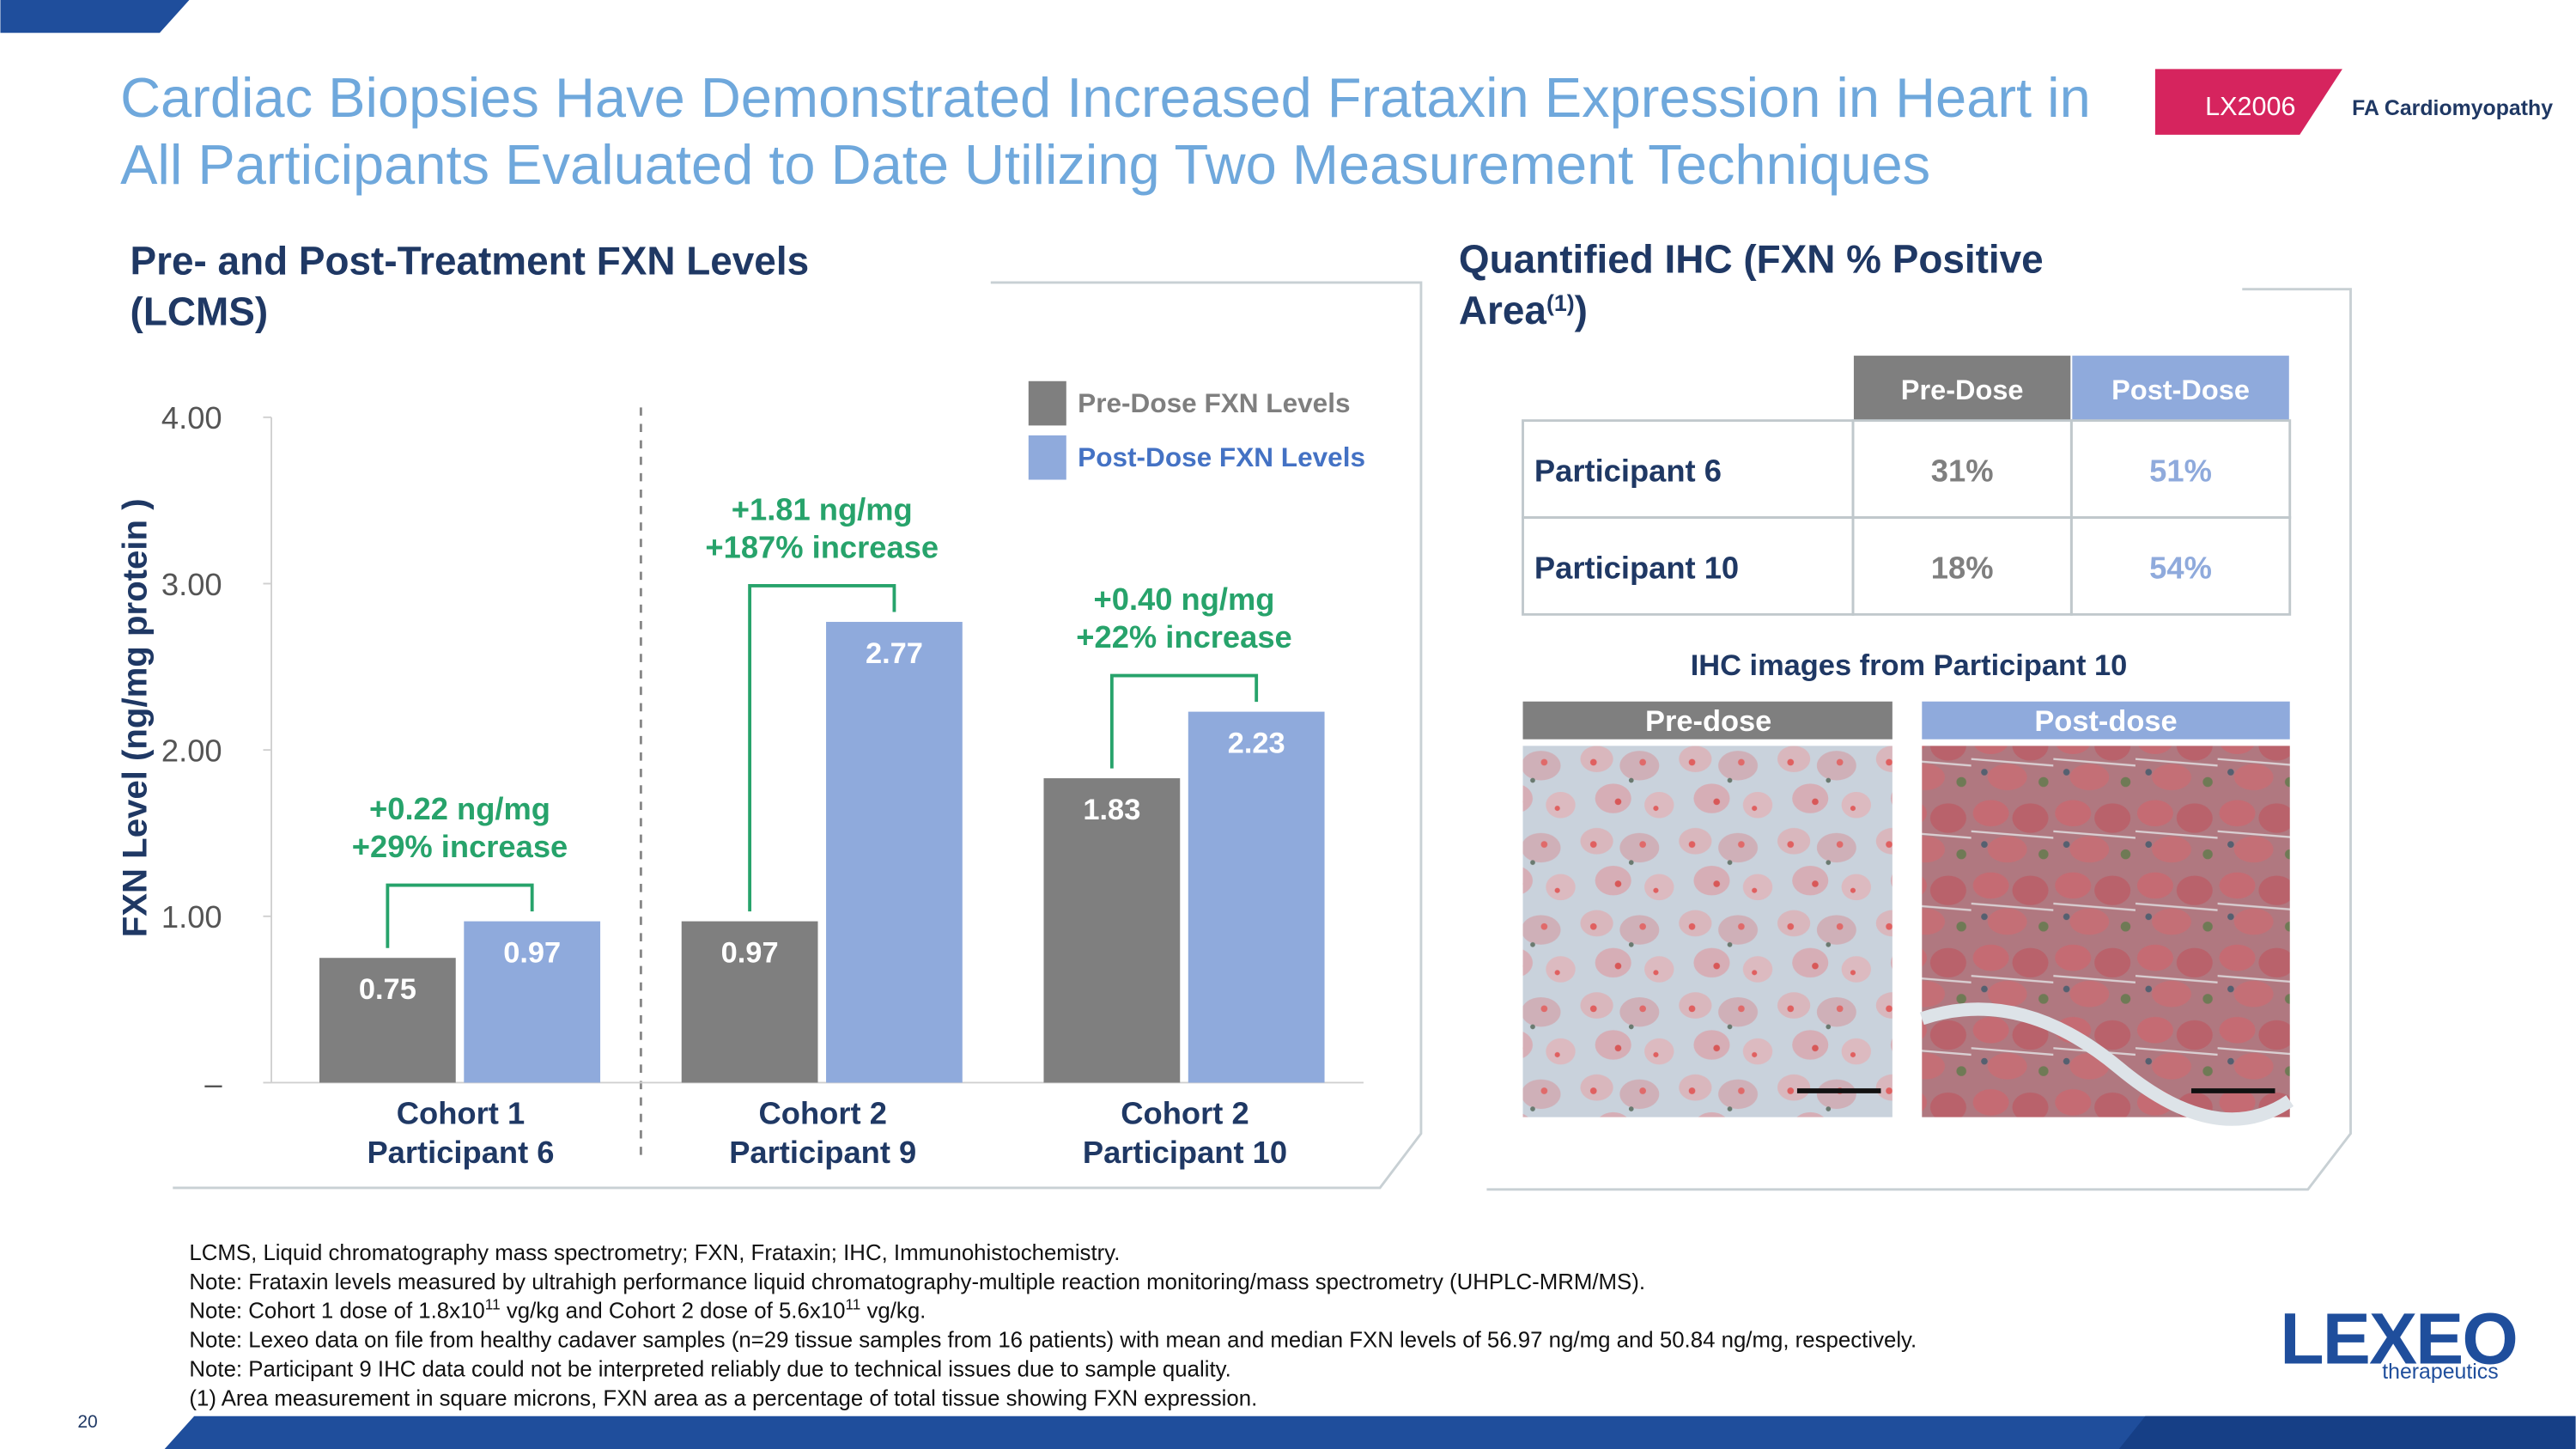 This screenshot has width=2576, height=1449. I want to click on corner-accent, so click(95, 16).